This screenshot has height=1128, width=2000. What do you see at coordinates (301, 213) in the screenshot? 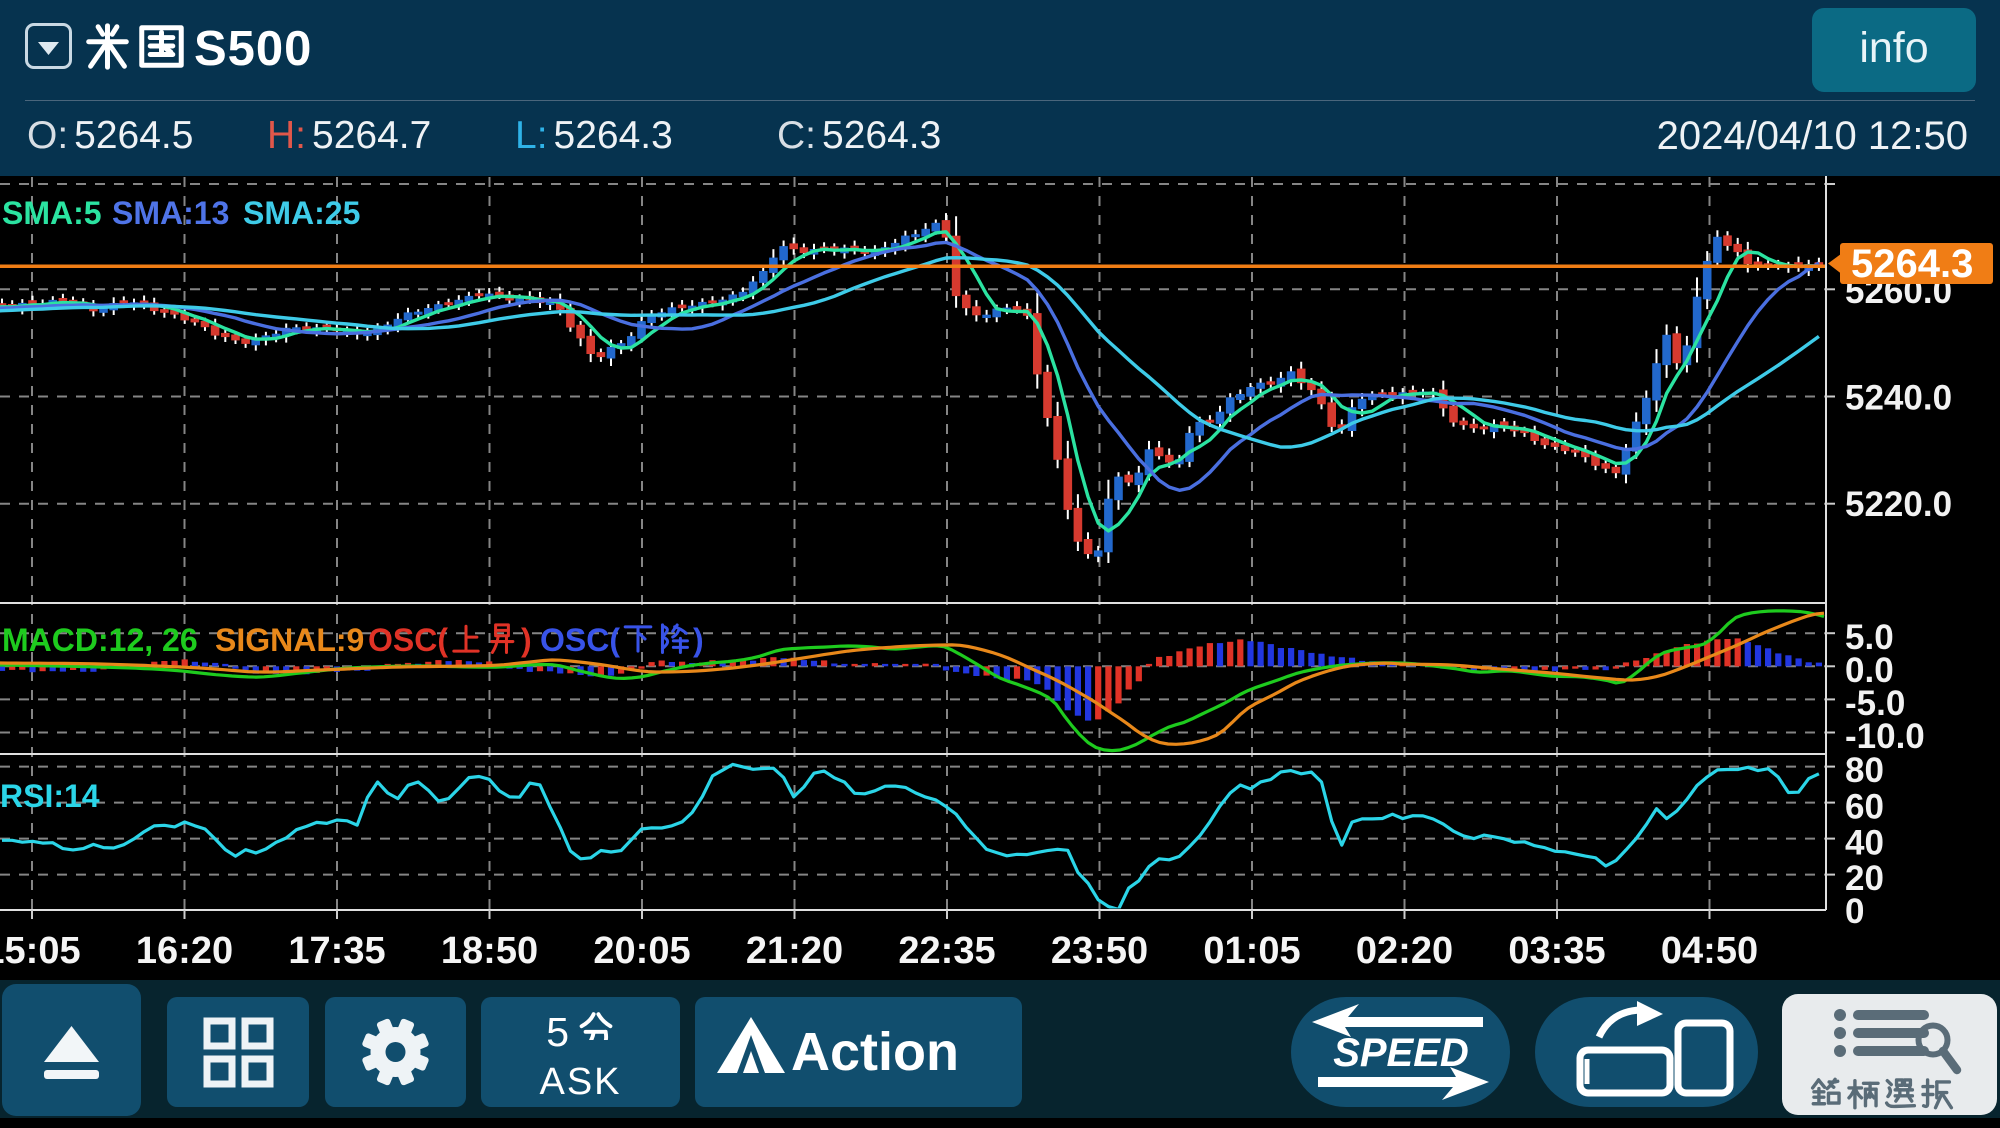
I see `svg-text: SMA:25` at bounding box center [301, 213].